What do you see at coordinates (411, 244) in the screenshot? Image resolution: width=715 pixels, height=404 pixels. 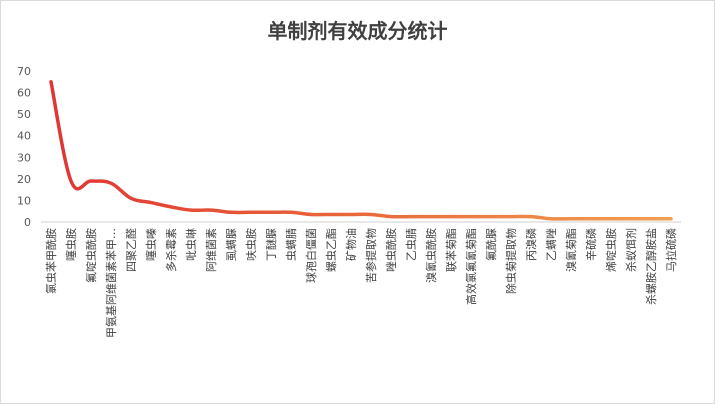 I see `x-tick-label: 乙虫腈` at bounding box center [411, 244].